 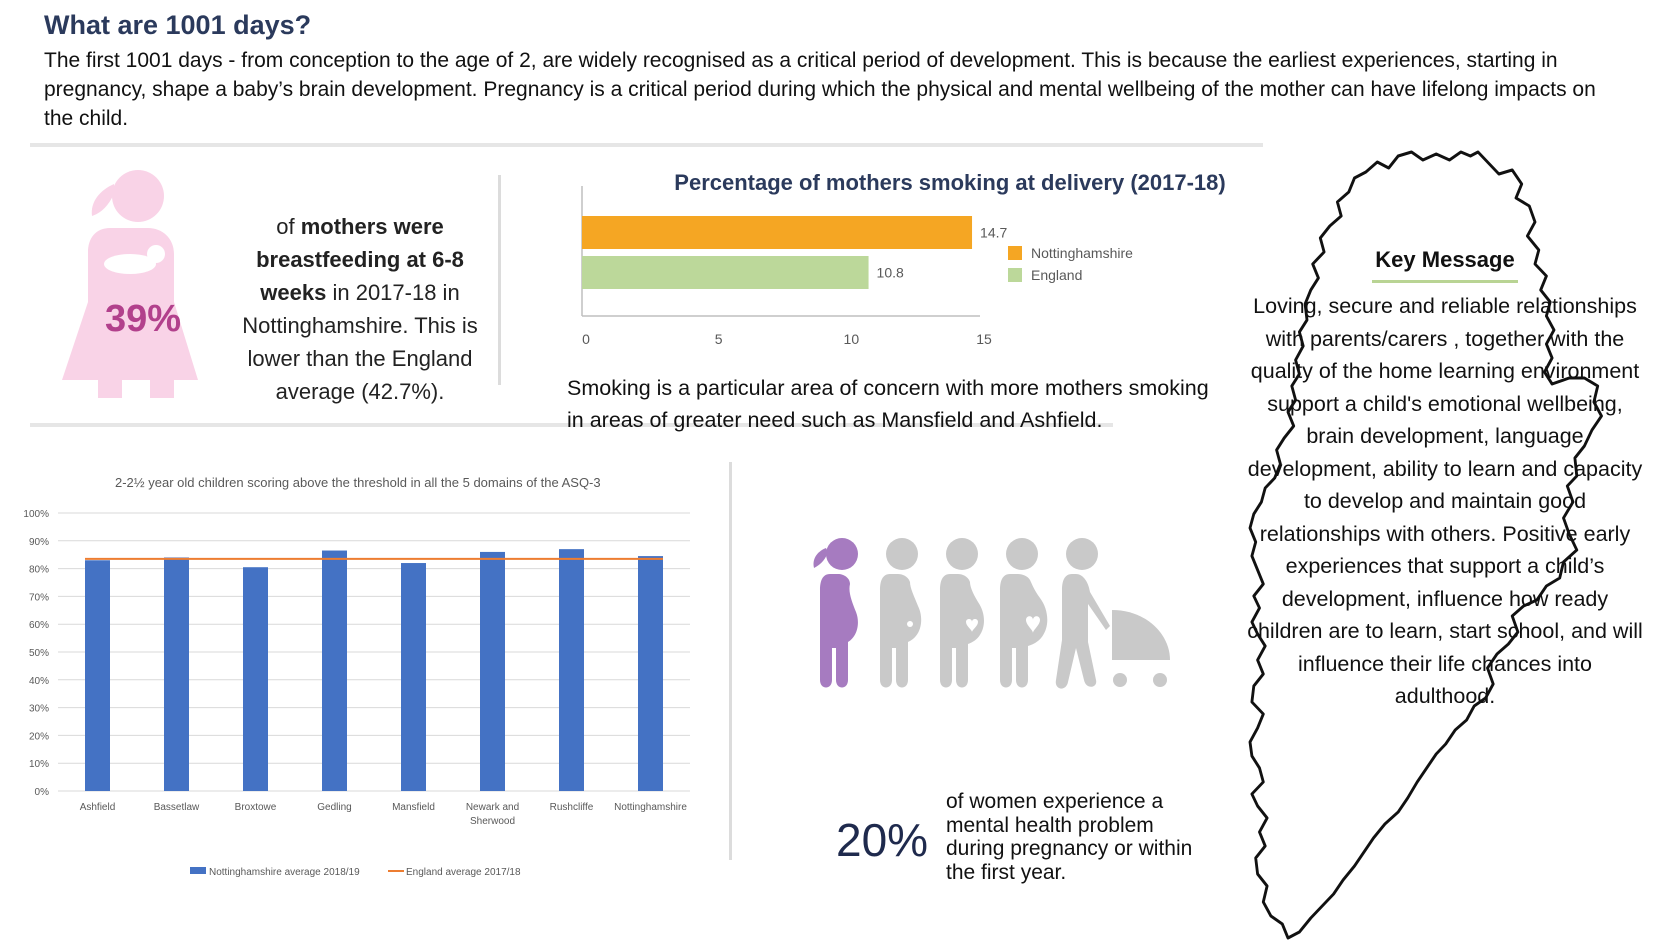 What do you see at coordinates (198, 870) in the screenshot?
I see `asq-legend-swatch-bar` at bounding box center [198, 870].